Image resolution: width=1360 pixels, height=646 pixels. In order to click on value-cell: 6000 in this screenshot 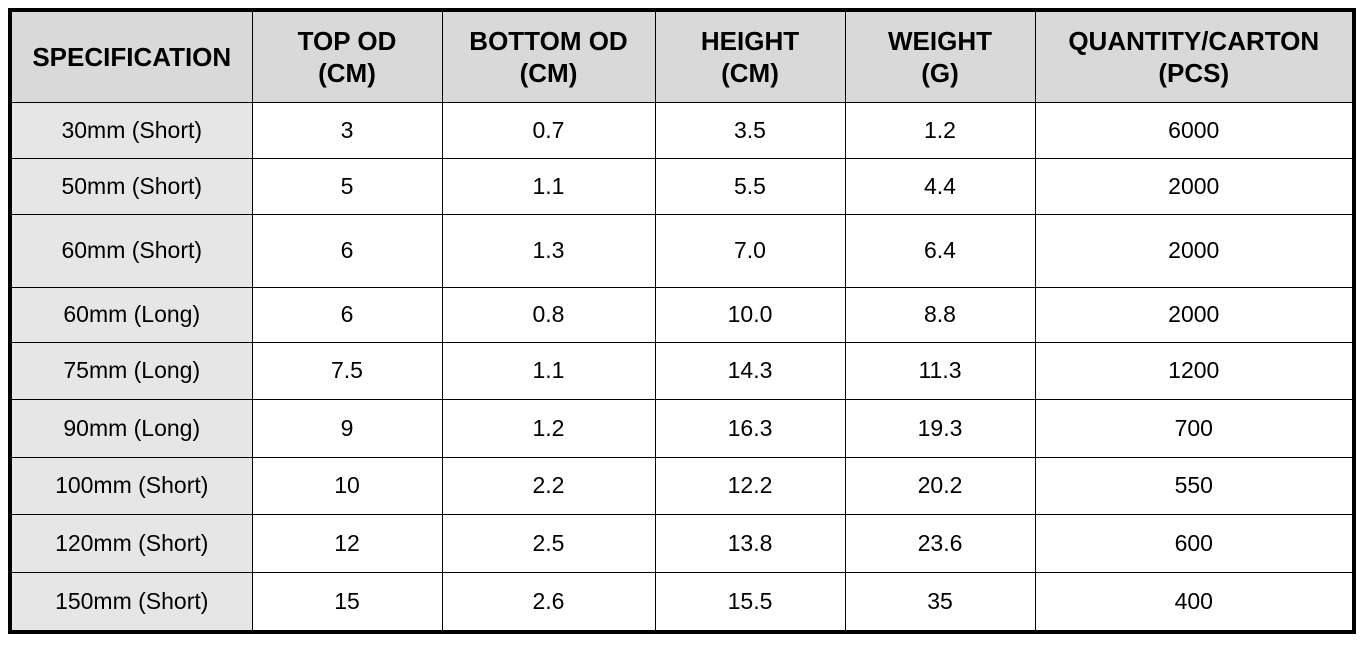, I will do `click(1194, 130)`.